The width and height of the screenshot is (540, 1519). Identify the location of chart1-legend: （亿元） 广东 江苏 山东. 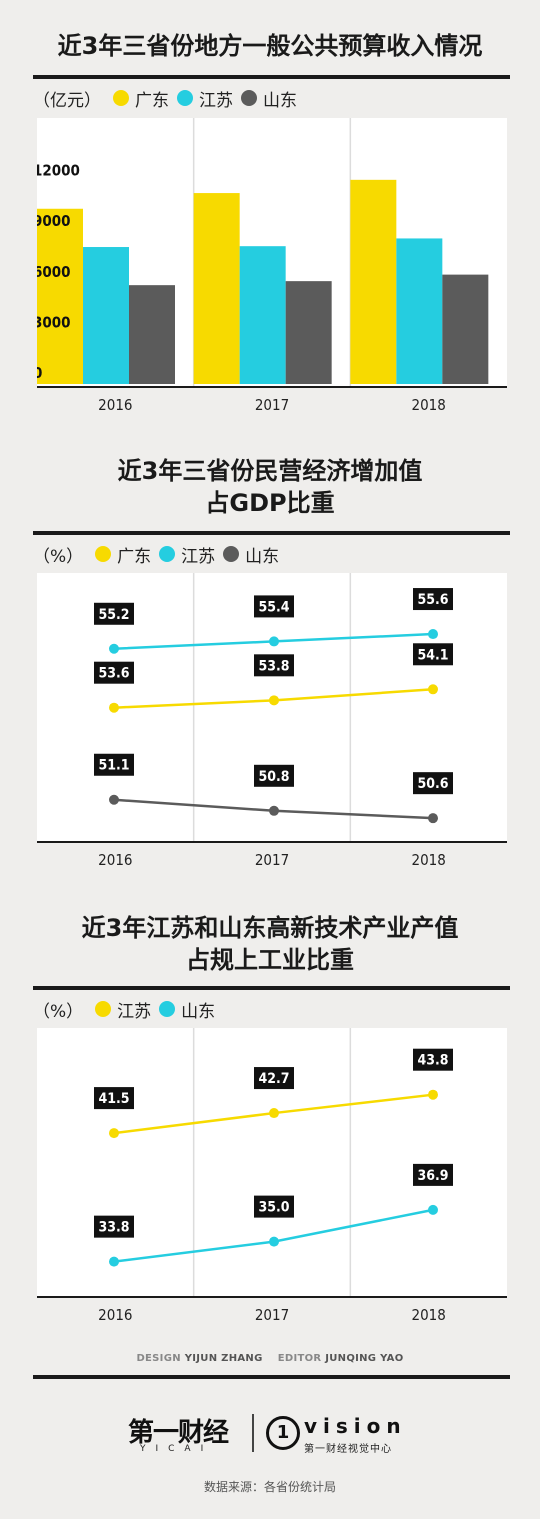
(165, 98).